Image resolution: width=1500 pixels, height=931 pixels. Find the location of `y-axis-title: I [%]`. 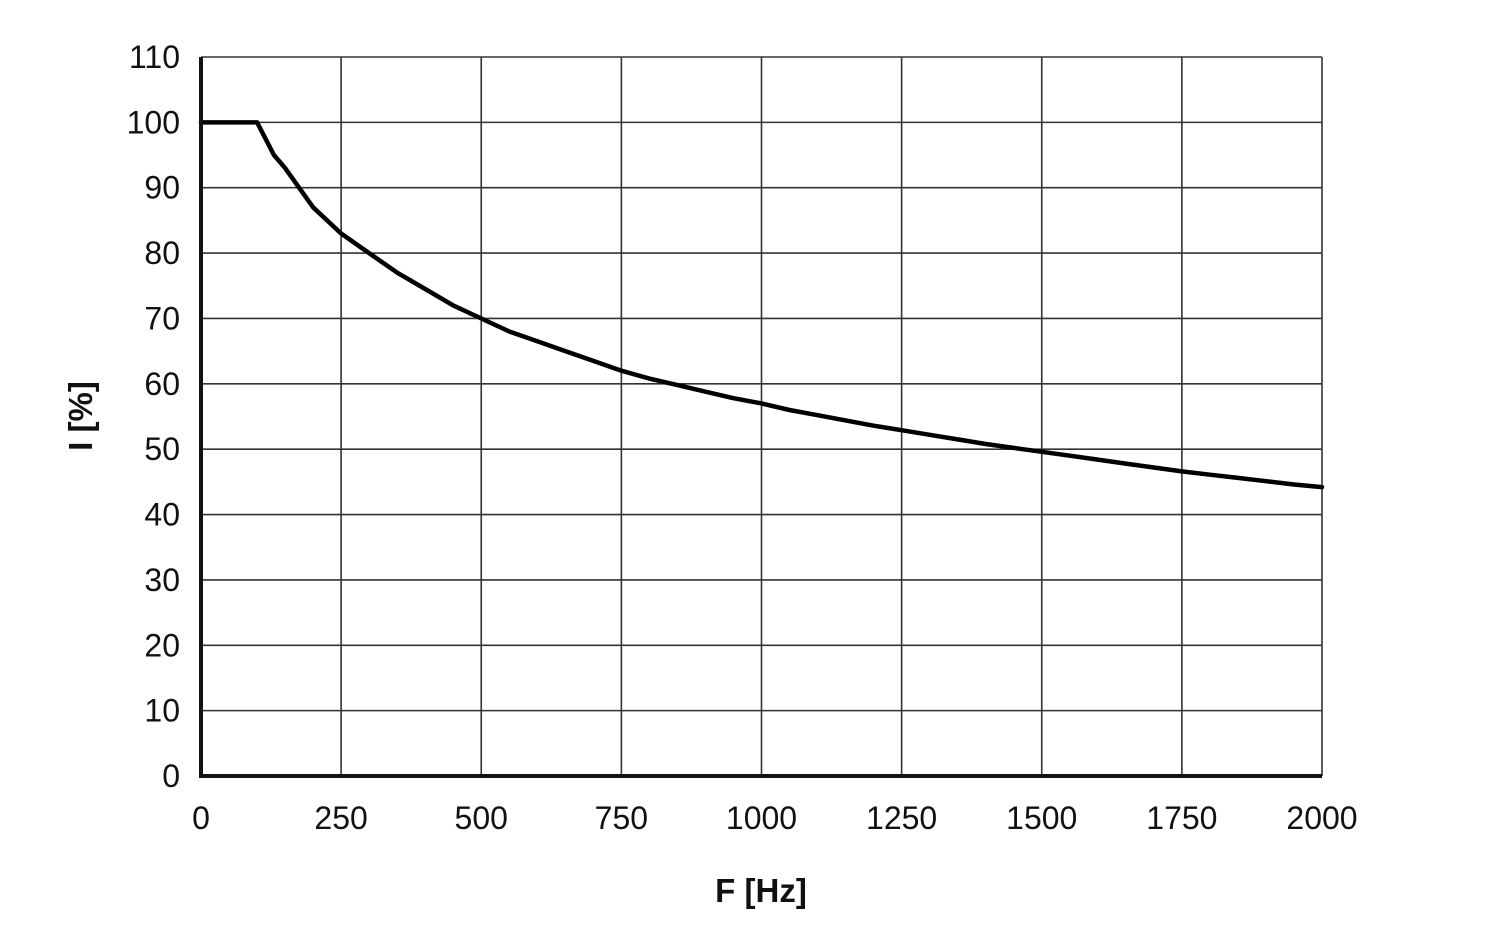

y-axis-title: I [%] is located at coordinates (80, 416).